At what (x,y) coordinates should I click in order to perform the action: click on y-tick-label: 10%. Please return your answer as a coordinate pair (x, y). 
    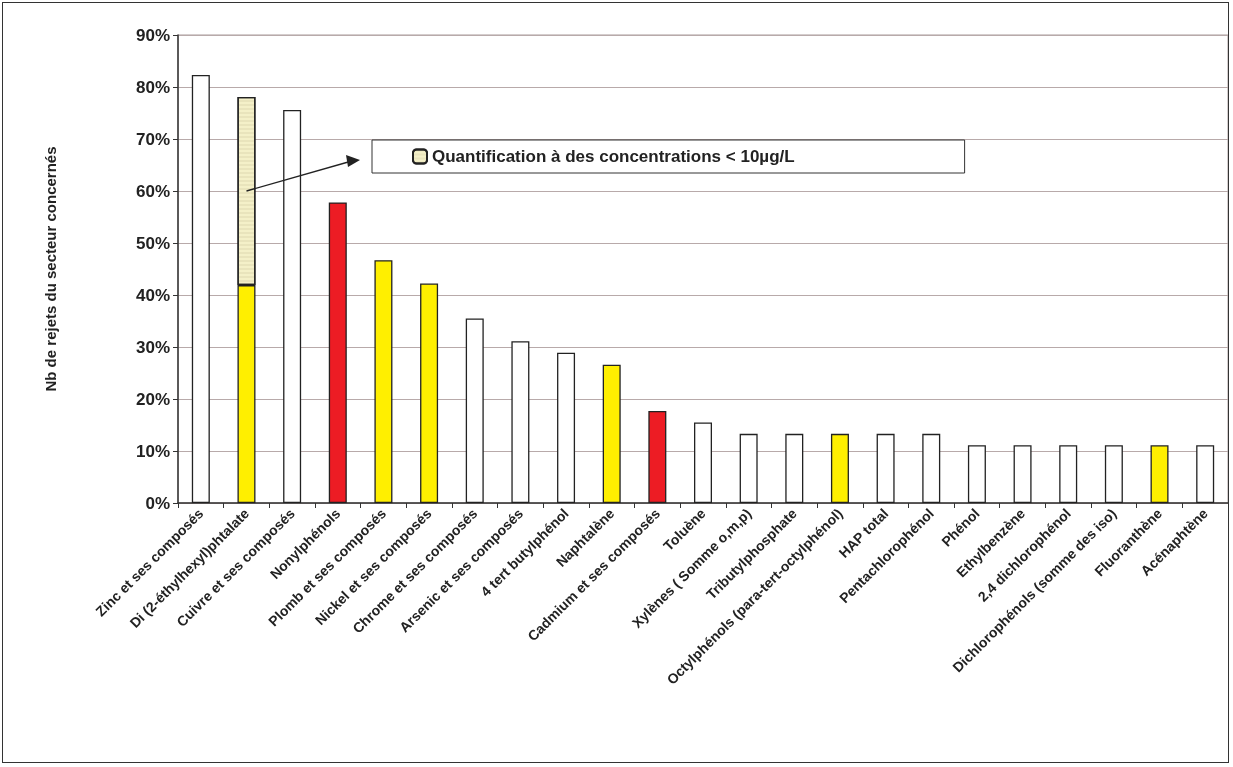
    Looking at the image, I should click on (152, 451).